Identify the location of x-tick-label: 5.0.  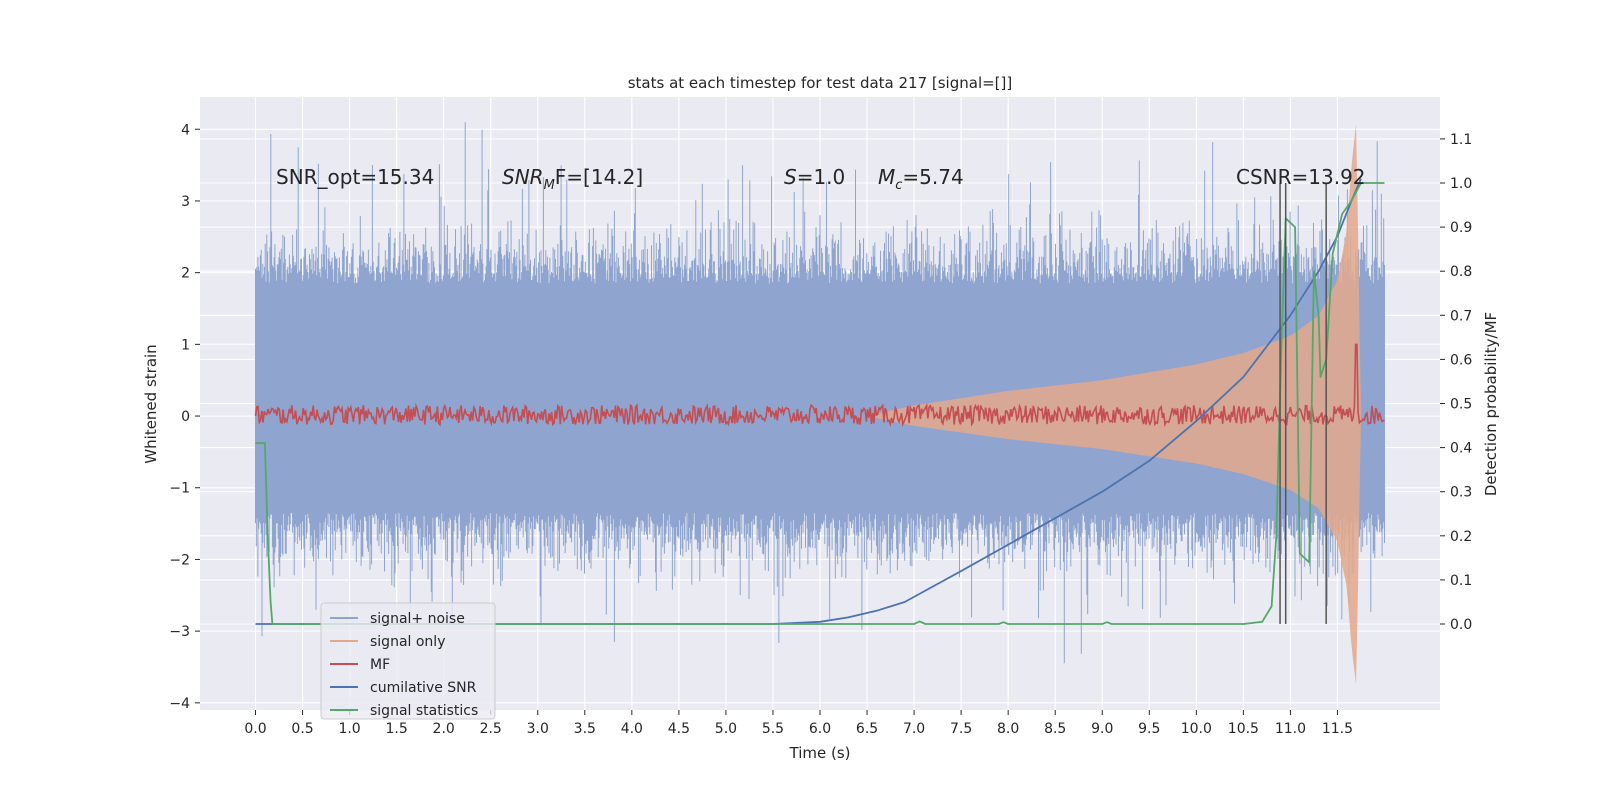
(726, 729).